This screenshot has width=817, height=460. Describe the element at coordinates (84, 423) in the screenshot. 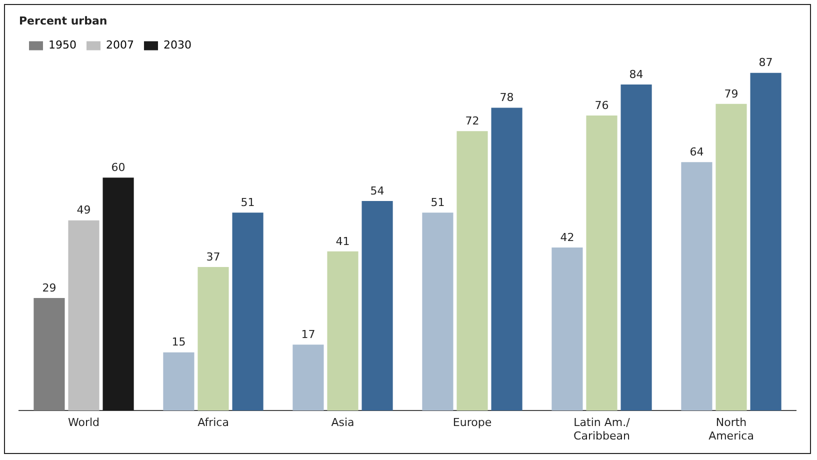

I see `x-tick-label: World` at that location.